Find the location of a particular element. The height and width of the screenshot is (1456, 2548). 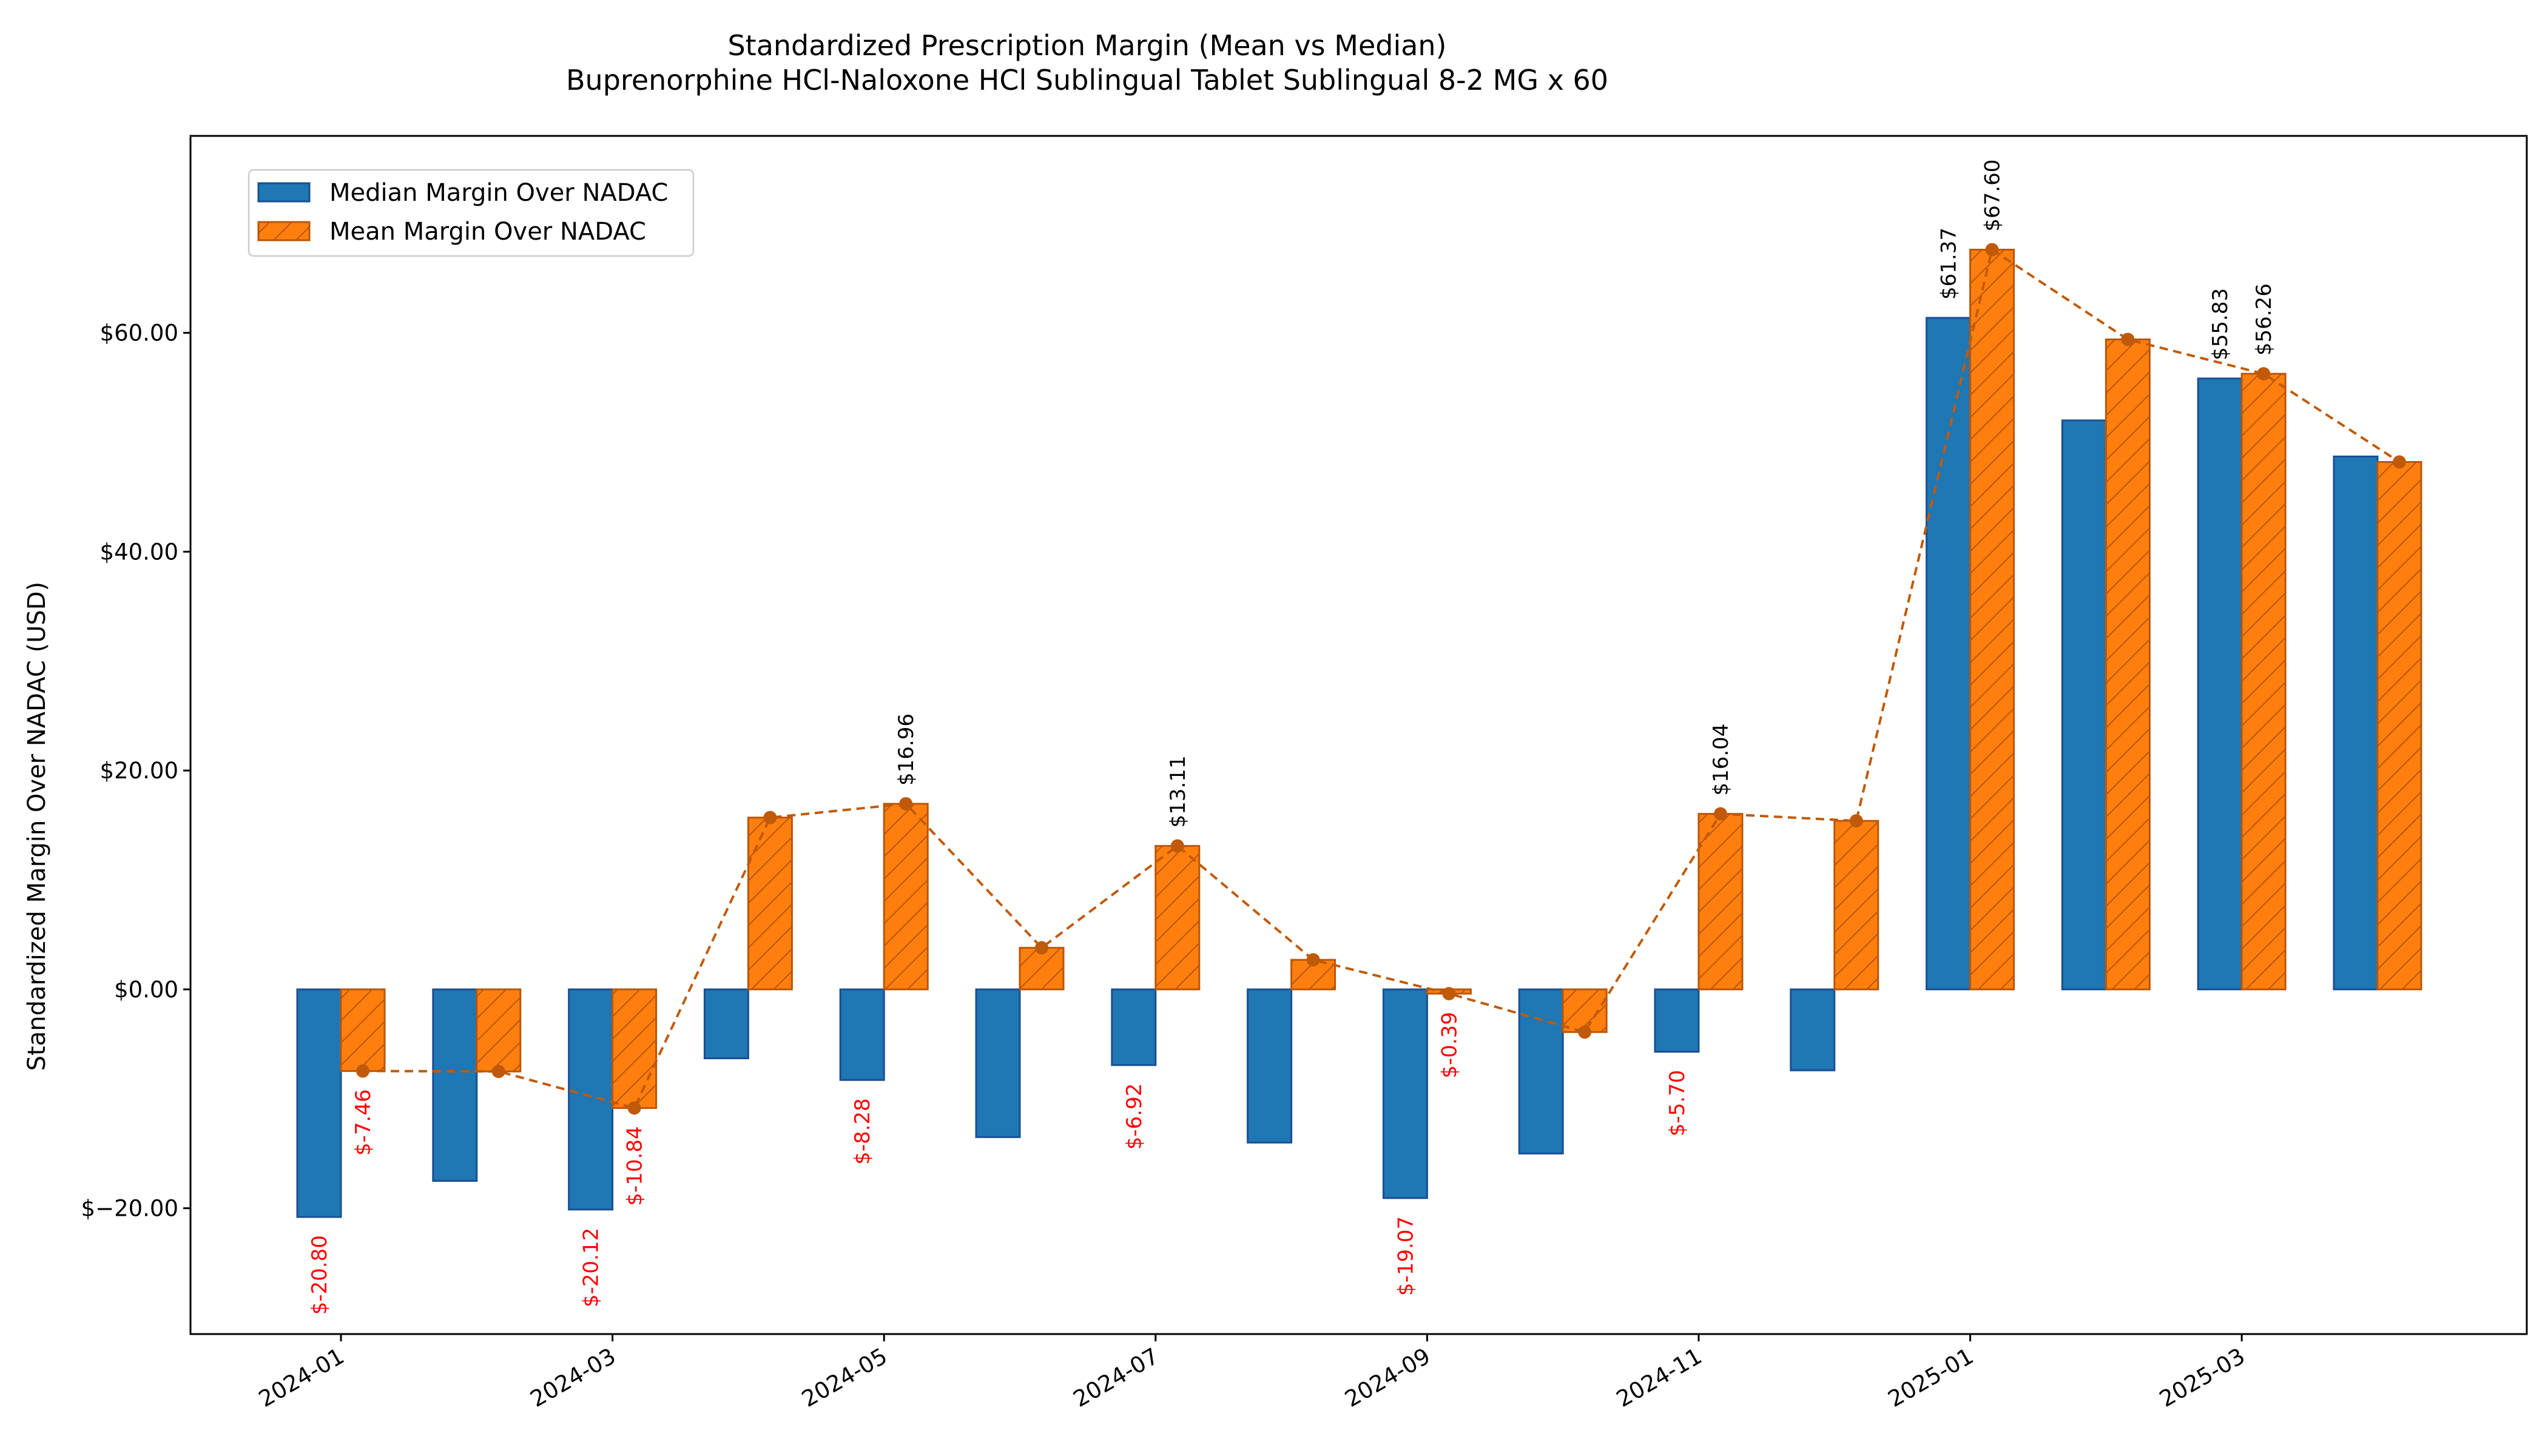

legend-swatch-mean-hatch is located at coordinates (284, 231).